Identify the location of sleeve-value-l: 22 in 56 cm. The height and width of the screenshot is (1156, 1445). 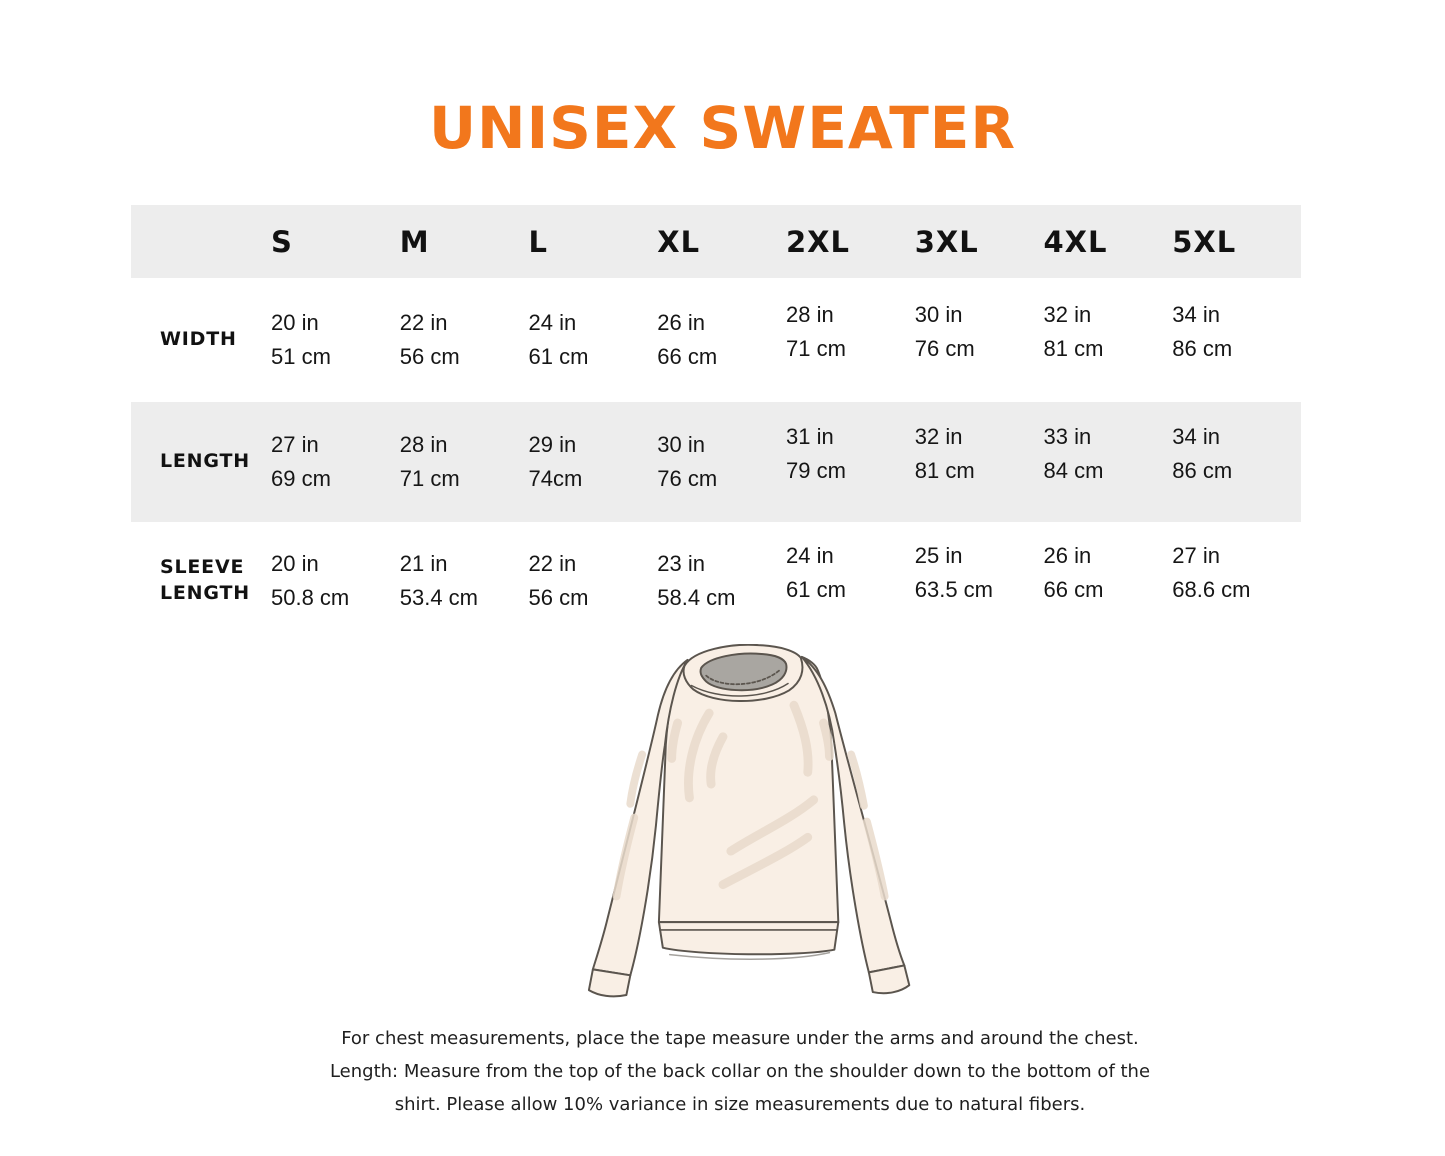
(558, 580).